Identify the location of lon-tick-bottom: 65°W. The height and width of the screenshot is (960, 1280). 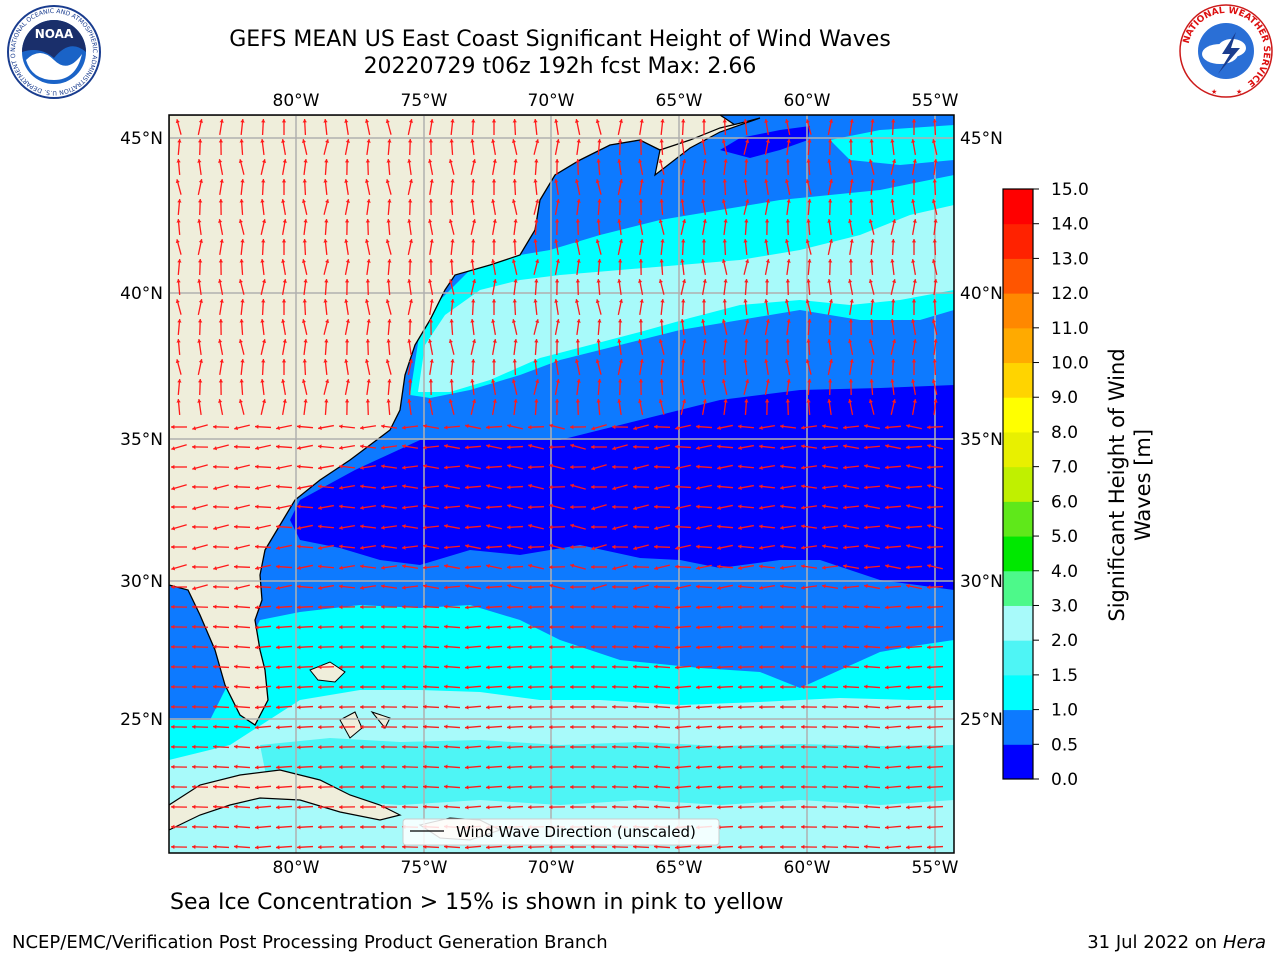
(679, 868).